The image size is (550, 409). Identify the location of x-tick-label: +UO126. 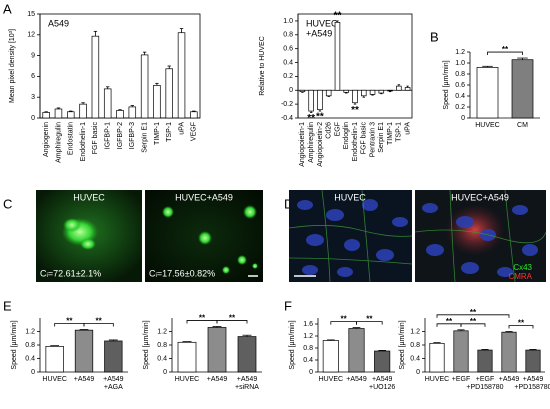
(382, 387).